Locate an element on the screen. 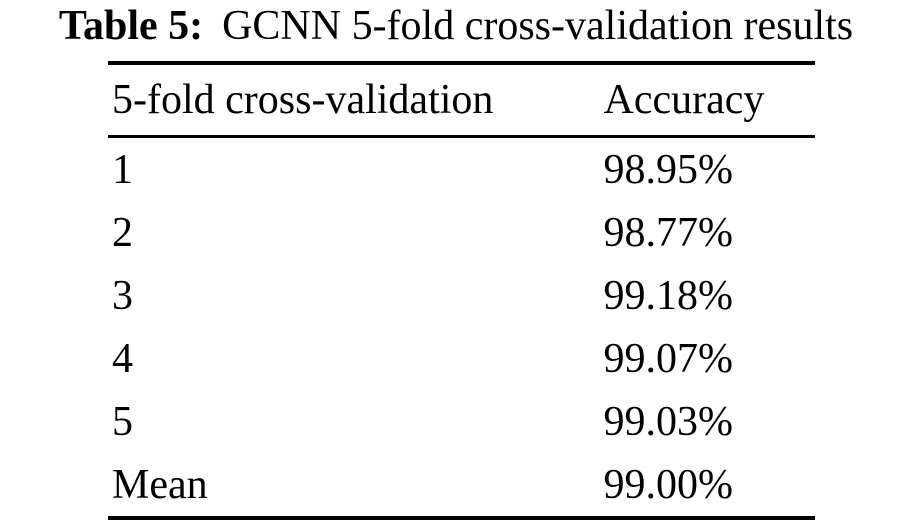 The height and width of the screenshot is (525, 912). fold-cell: 1 is located at coordinates (122, 169).